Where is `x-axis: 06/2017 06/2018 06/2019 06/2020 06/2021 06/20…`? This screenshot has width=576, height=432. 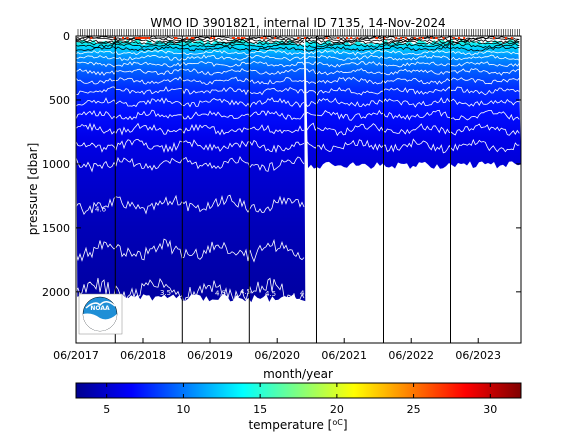 x-axis: 06/2017 06/2018 06/2019 06/2020 06/2021 06/20… is located at coordinates (277, 350).